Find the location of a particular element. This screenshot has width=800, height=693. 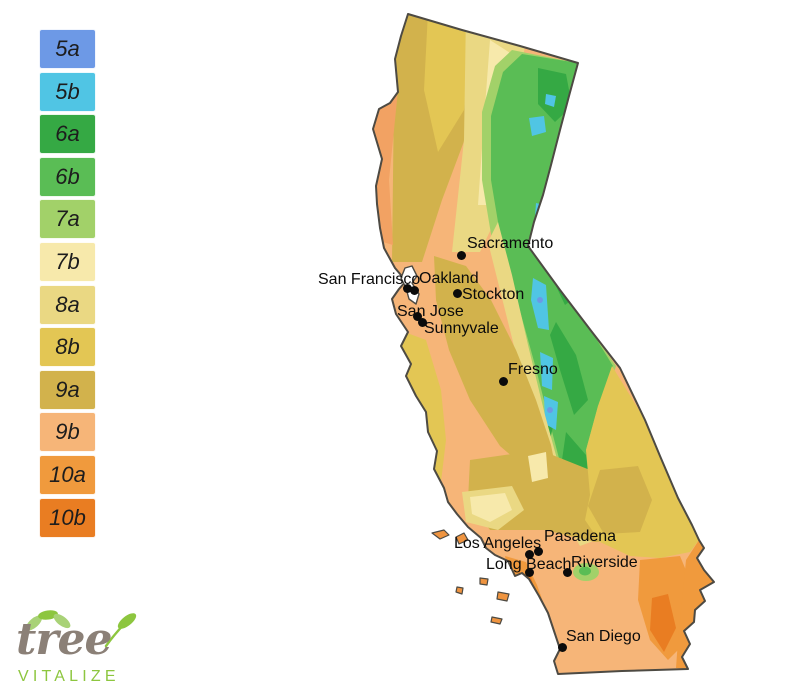

legend-zone-label: 5a is located at coordinates (67, 48).